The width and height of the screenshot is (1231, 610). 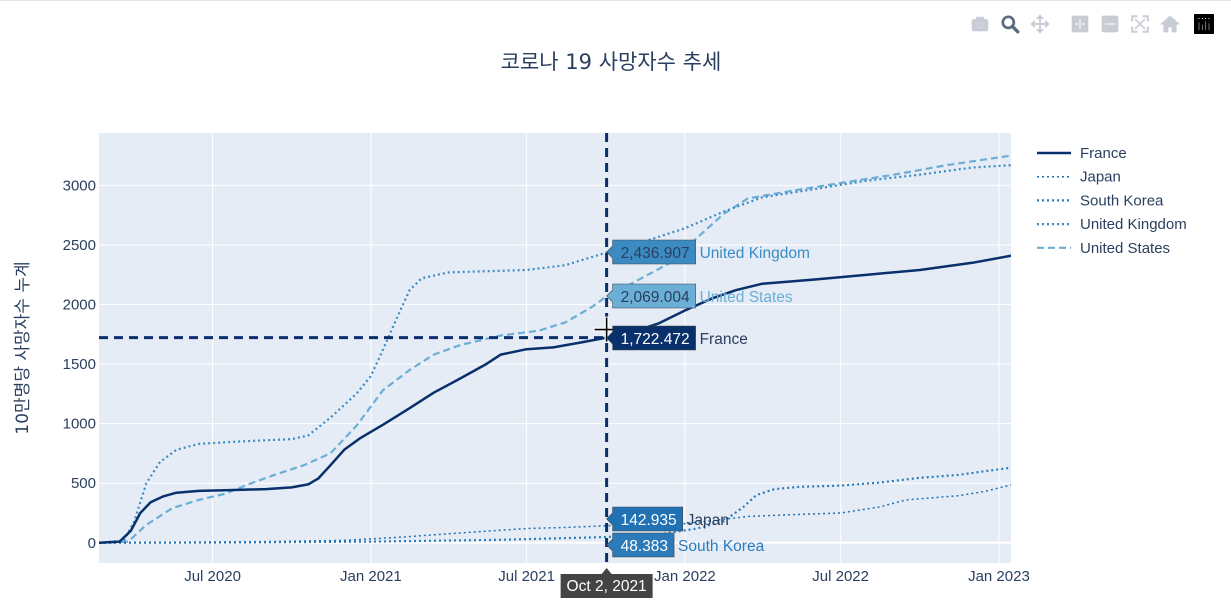 I want to click on y-tick-label: 0, so click(x=92, y=543).